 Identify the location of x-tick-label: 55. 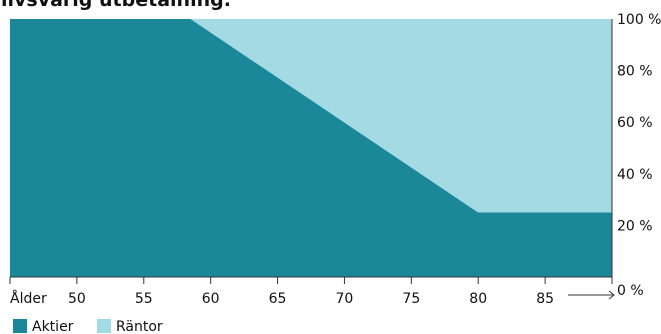
(144, 299).